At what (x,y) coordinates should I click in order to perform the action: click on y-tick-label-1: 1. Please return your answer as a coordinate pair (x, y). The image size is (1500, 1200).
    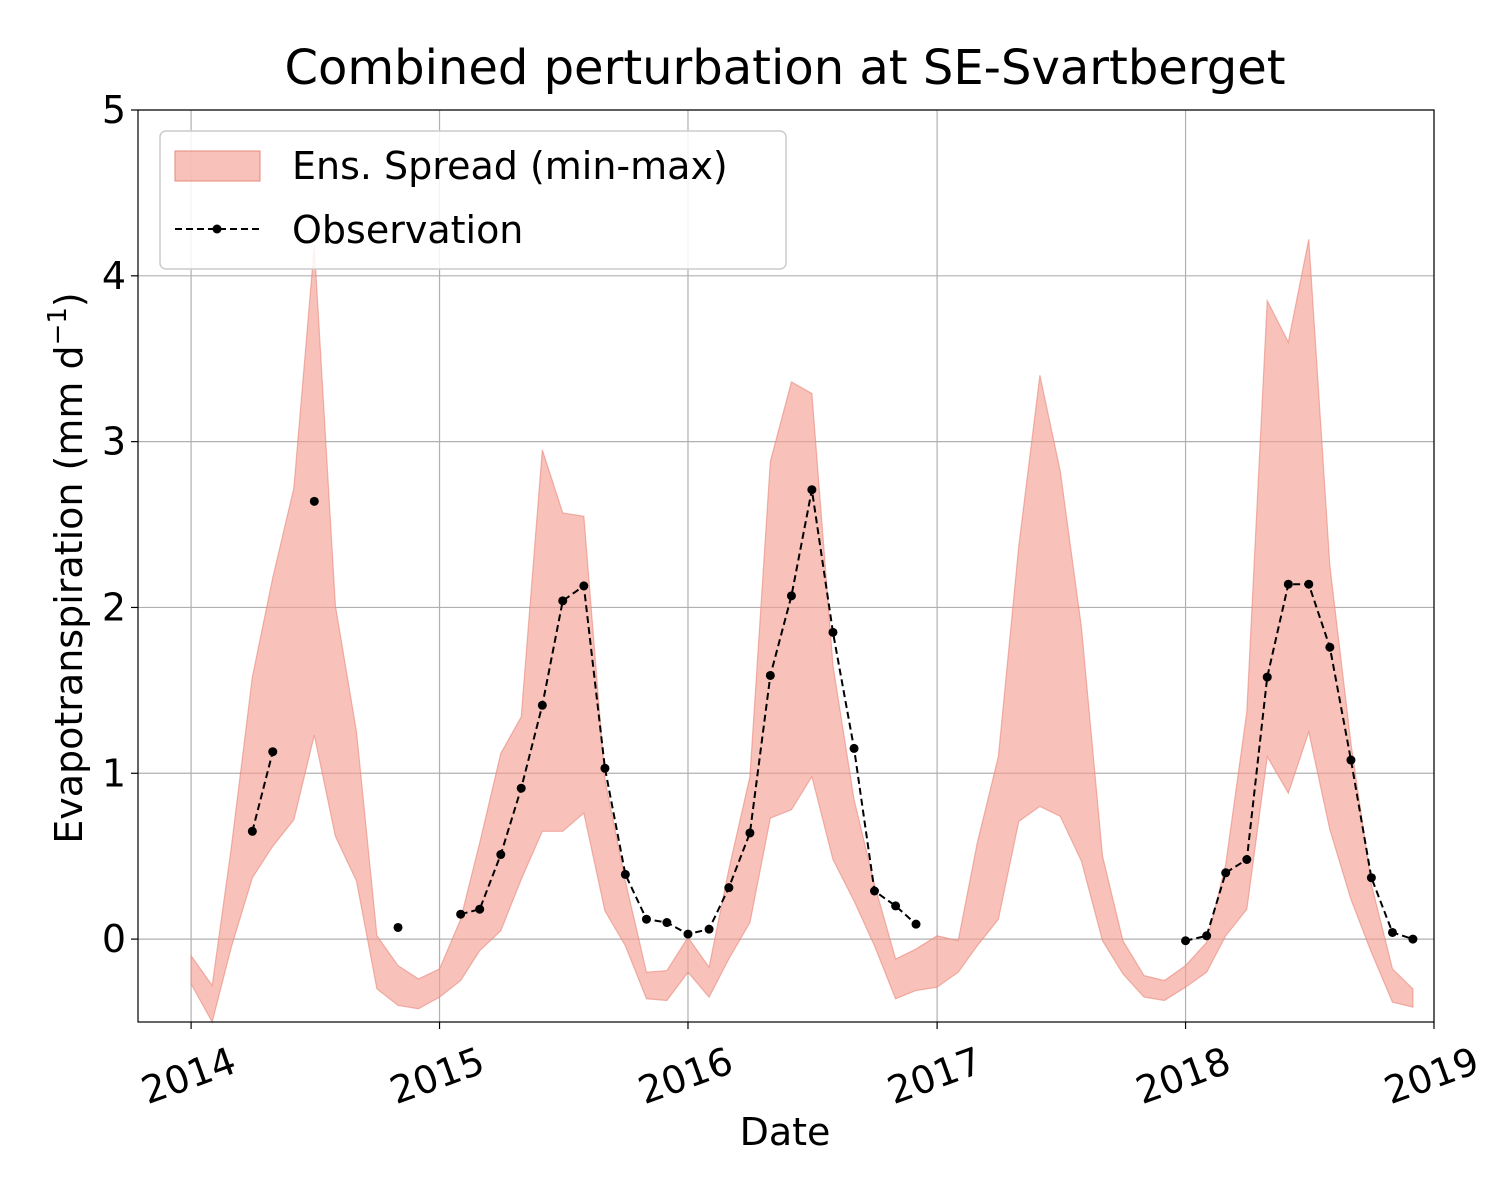
    Looking at the image, I should click on (114, 773).